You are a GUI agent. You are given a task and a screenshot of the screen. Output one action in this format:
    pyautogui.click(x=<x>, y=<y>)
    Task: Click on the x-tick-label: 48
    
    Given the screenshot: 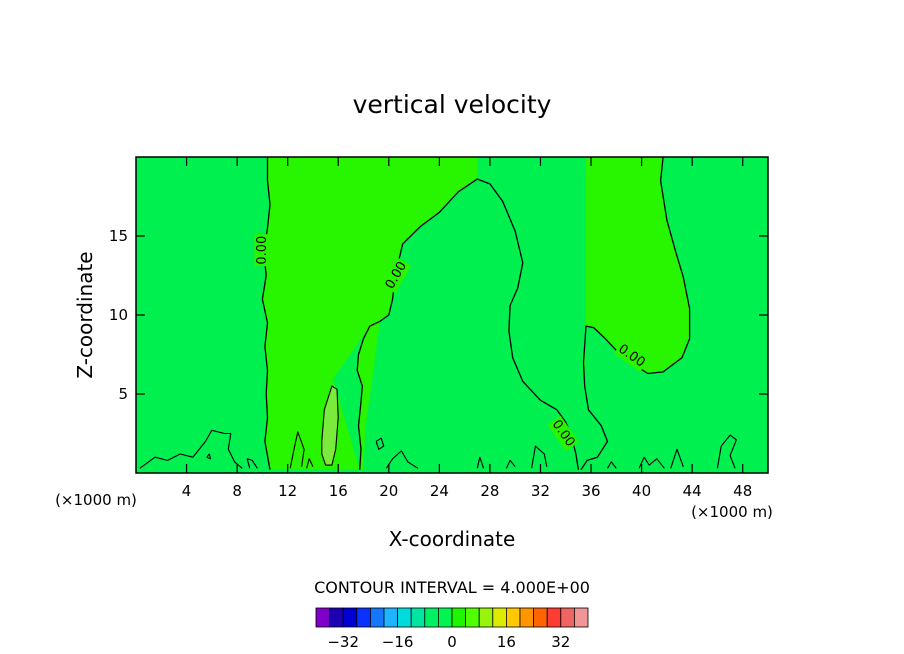 What is the action you would take?
    pyautogui.click(x=742, y=491)
    